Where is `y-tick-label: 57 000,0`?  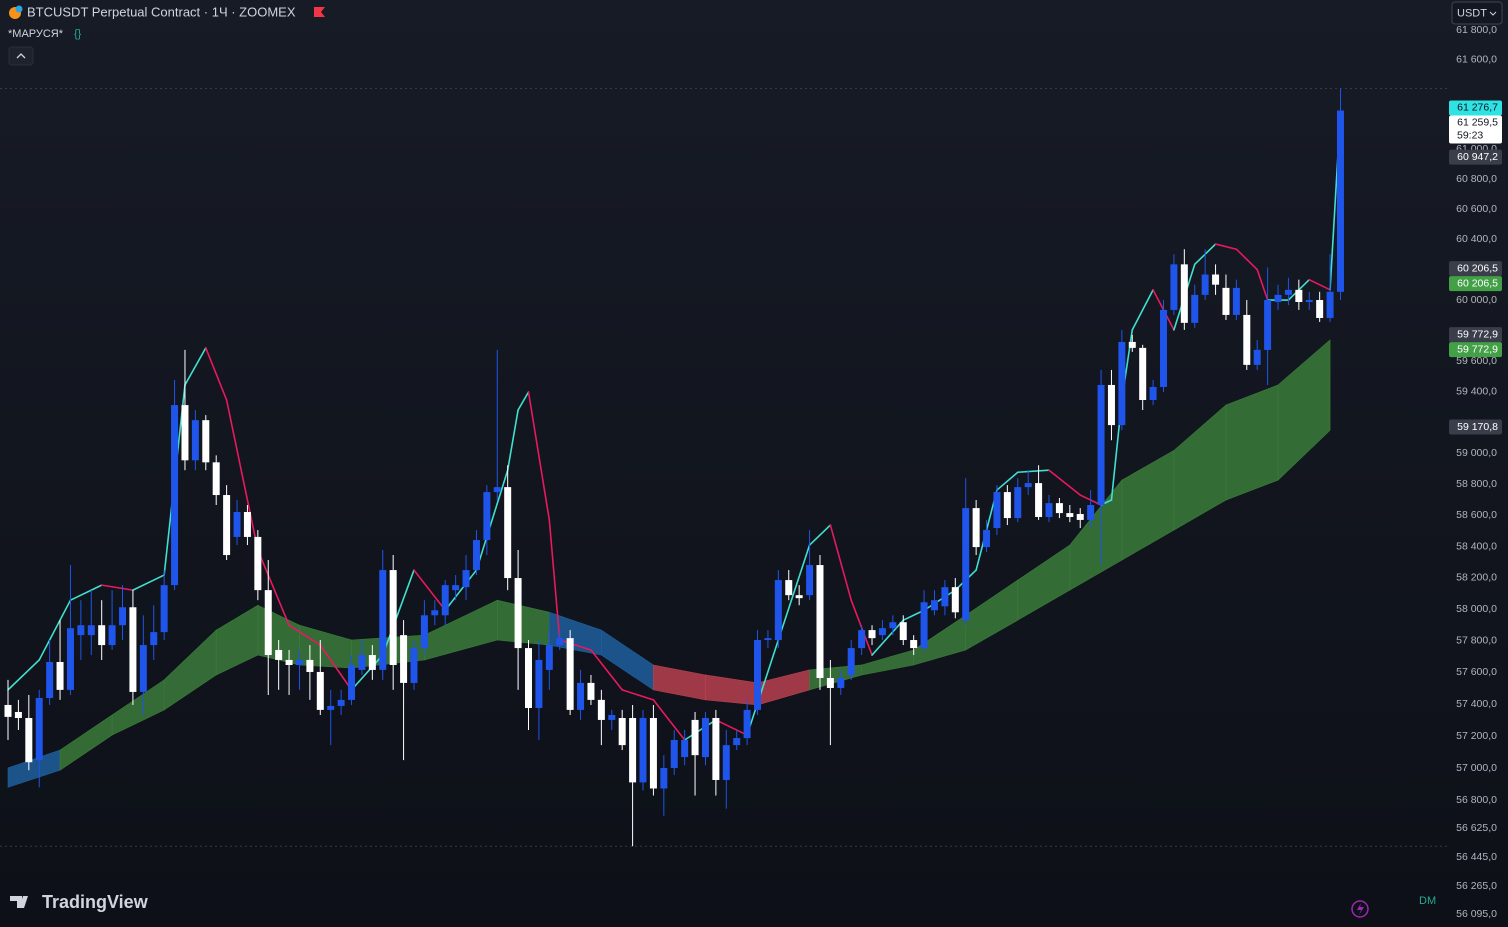 y-tick-label: 57 000,0 is located at coordinates (1476, 768).